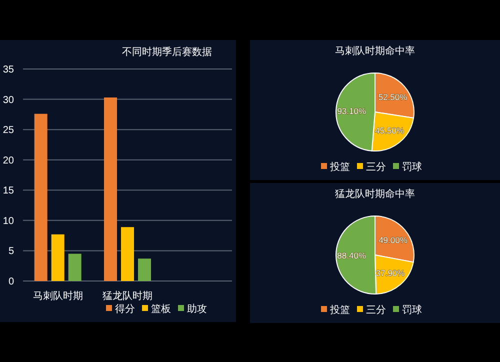 This screenshot has width=500, height=362. What do you see at coordinates (11, 282) in the screenshot?
I see `y-tick-label: 0` at bounding box center [11, 282].